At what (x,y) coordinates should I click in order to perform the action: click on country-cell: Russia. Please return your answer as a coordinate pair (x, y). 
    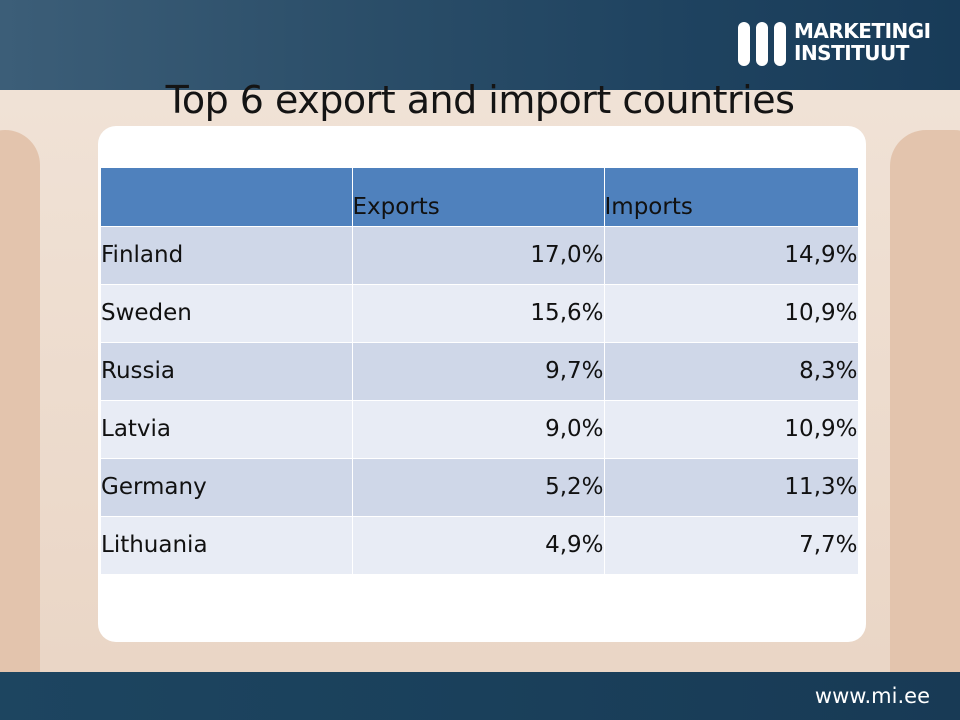
    Looking at the image, I should click on (227, 371).